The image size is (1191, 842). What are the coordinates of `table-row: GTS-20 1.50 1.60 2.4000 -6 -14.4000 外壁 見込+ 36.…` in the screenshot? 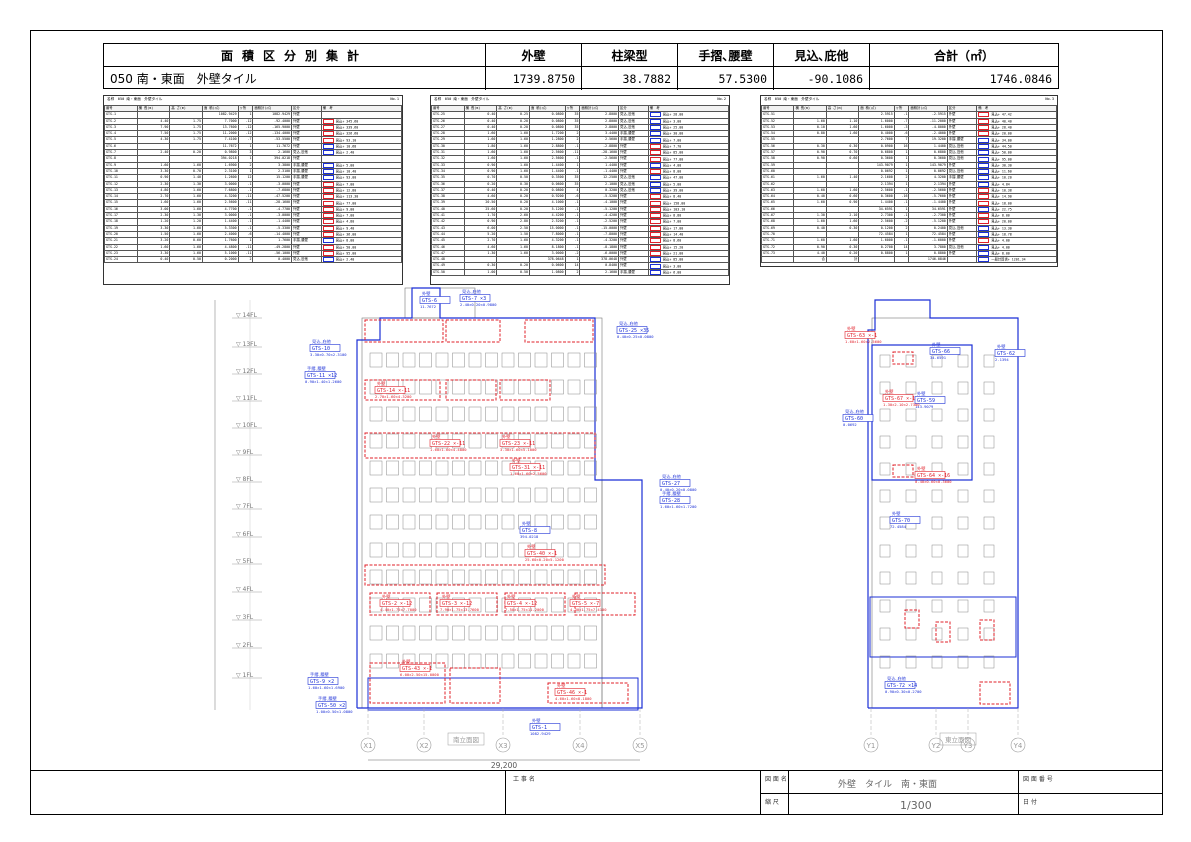 It's located at (253, 234).